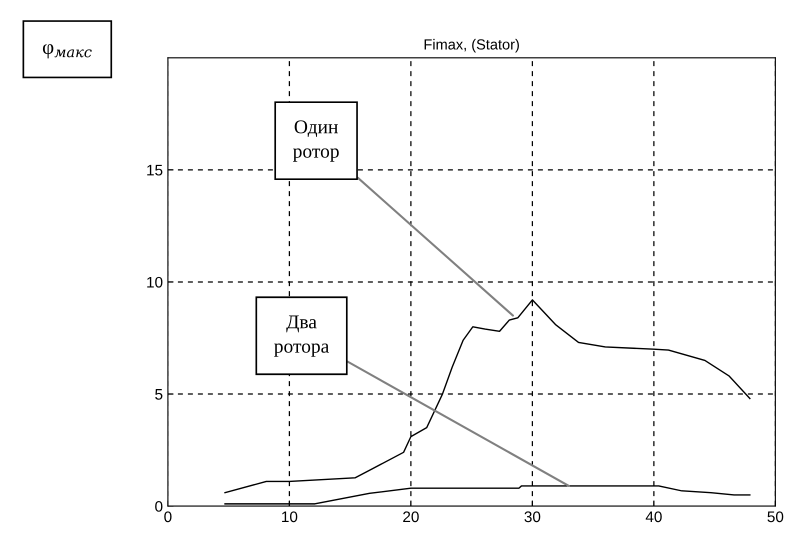 The image size is (792, 535). What do you see at coordinates (158, 394) in the screenshot?
I see `y-tick-label: 5` at bounding box center [158, 394].